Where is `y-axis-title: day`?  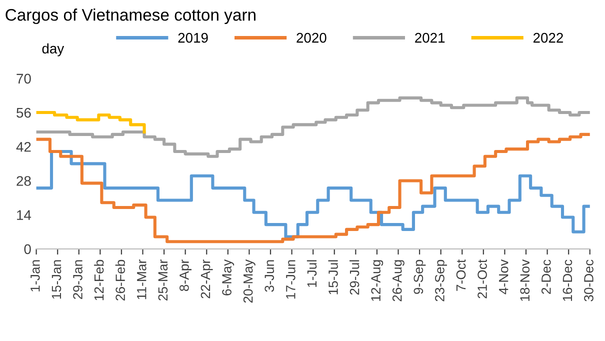
y-axis-title: day is located at coordinates (53, 49).